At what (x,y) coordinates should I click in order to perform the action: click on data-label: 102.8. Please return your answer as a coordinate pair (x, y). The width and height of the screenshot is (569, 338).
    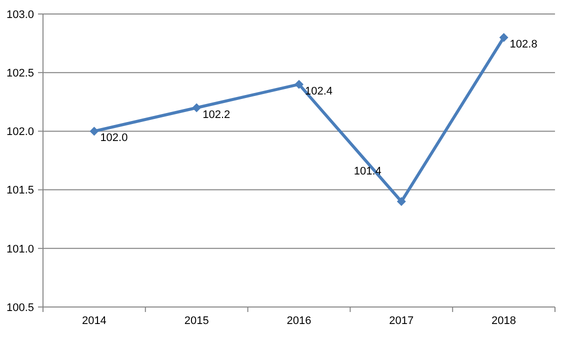
    Looking at the image, I should click on (524, 44).